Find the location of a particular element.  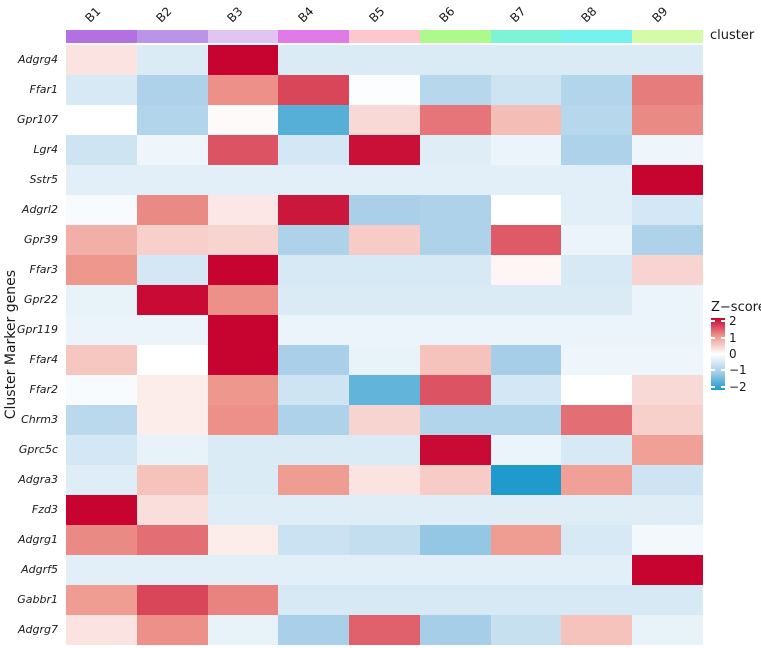

column-label-B2: B2 is located at coordinates (164, 15).